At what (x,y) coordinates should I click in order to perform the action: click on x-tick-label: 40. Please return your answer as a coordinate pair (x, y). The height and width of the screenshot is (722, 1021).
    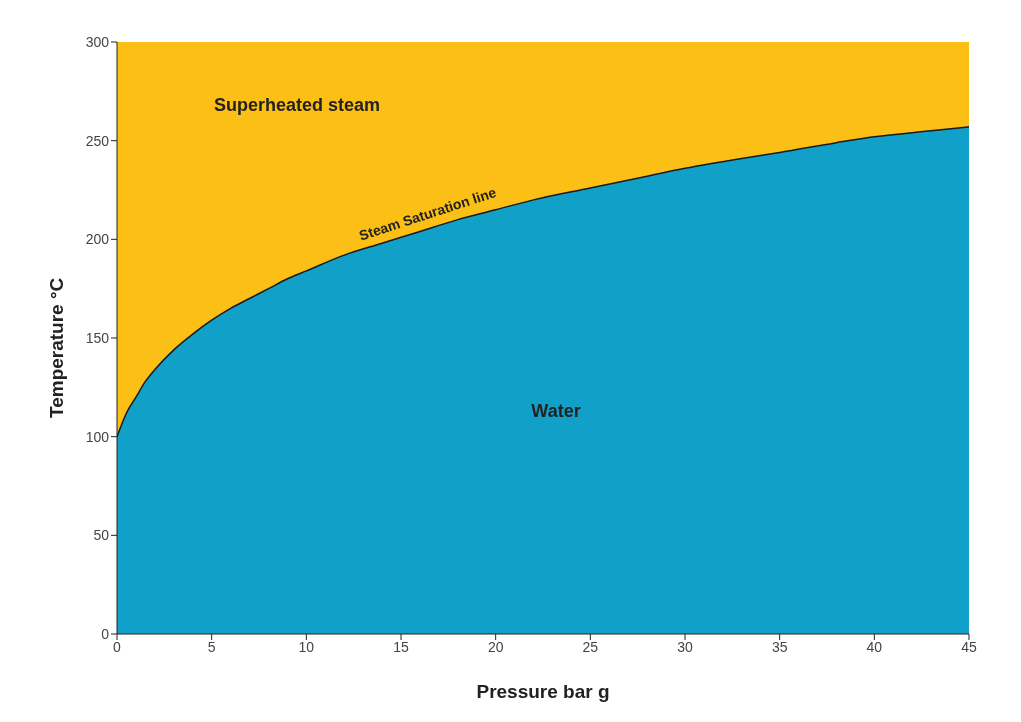
    Looking at the image, I should click on (874, 646).